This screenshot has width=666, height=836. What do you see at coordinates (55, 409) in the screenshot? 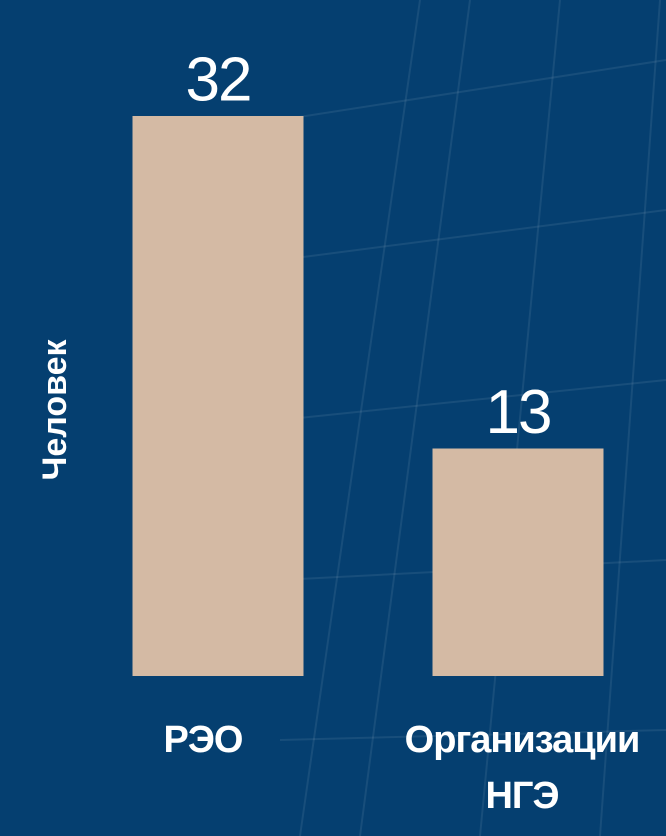
I see `y-axis-label: Человек` at bounding box center [55, 409].